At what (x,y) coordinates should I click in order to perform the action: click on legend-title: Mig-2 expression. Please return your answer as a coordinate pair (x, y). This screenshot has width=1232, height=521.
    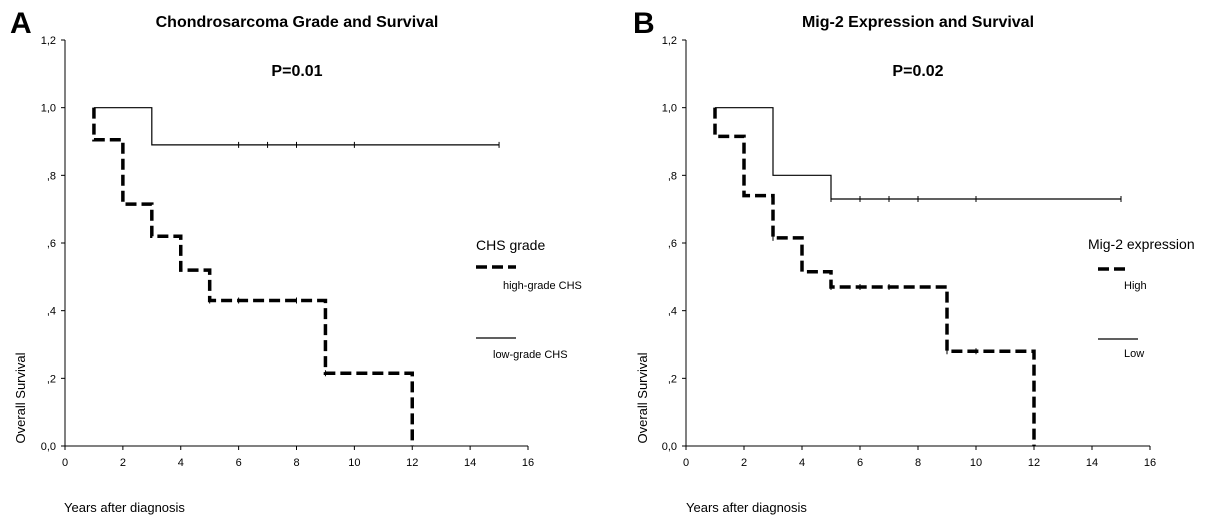
    Looking at the image, I should click on (1141, 244).